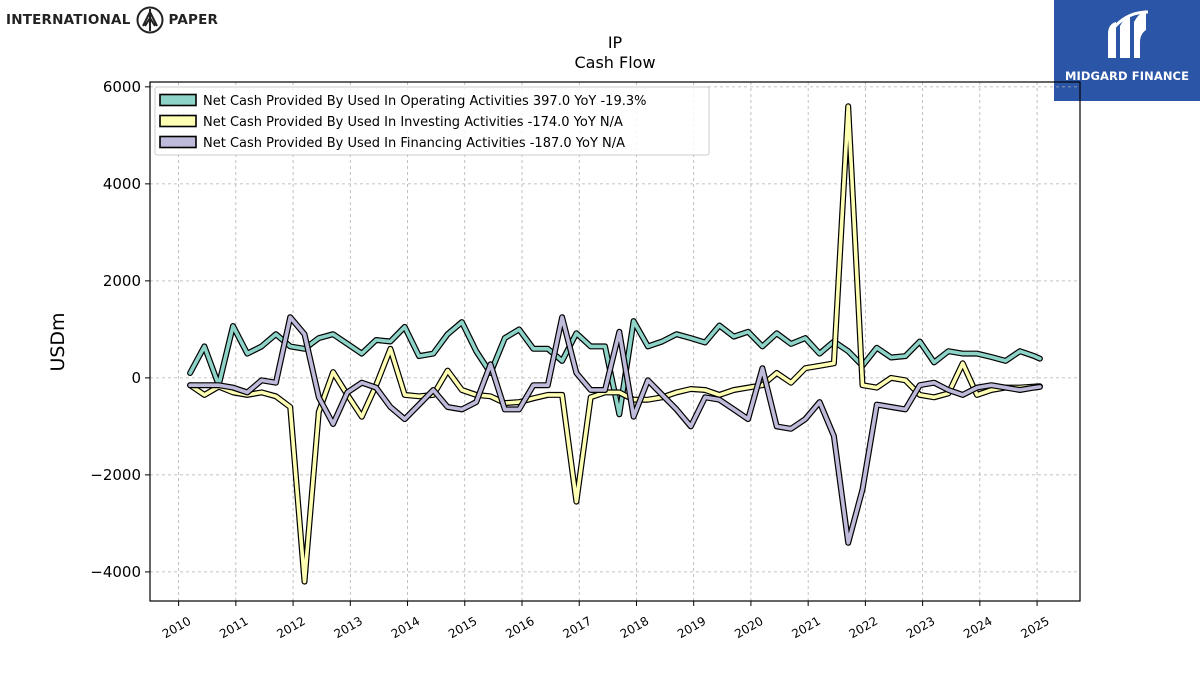 The image size is (1200, 675). I want to click on publisher-name: MIDGARD FINANCE, so click(1127, 76).